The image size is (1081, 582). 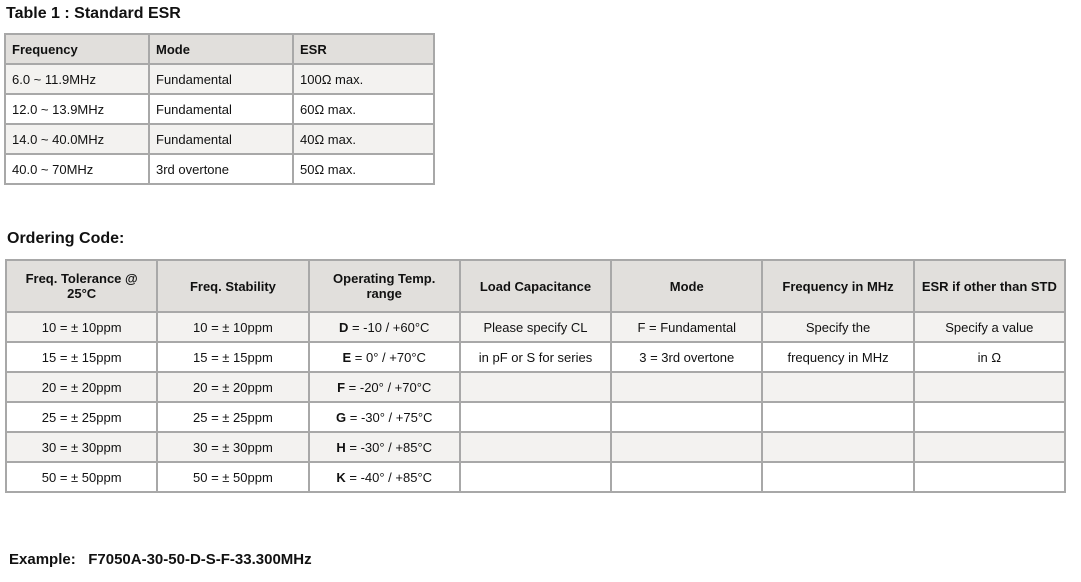 I want to click on temp-code: D, so click(x=343, y=327).